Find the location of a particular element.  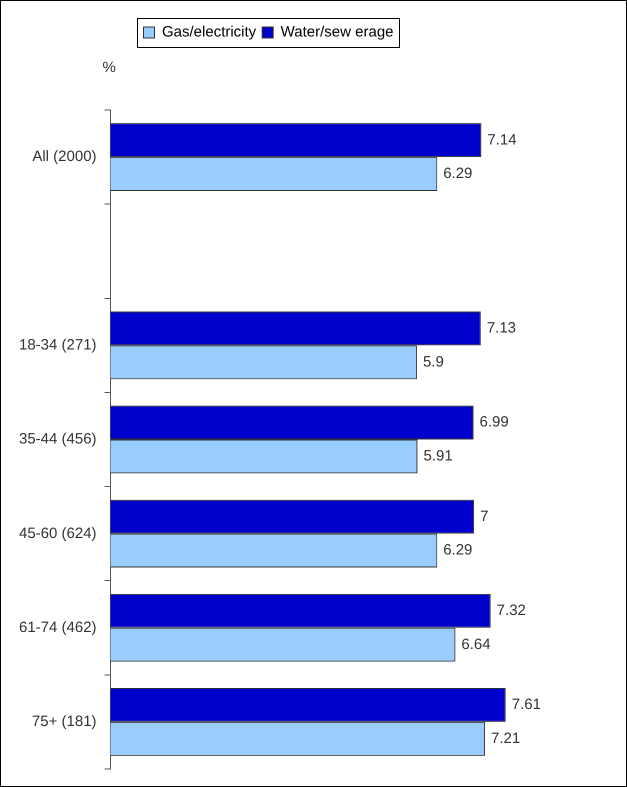

data-label: 7.14 is located at coordinates (502, 139).